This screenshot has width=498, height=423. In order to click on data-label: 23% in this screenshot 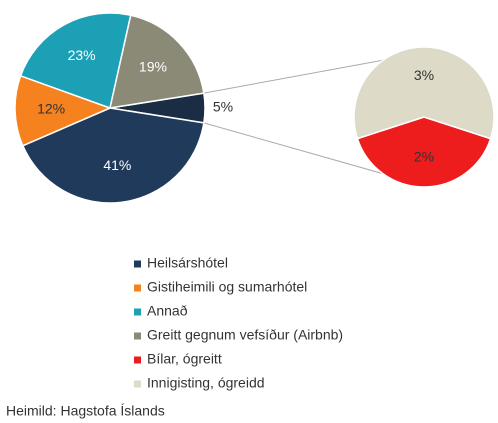, I will do `click(82, 55)`.